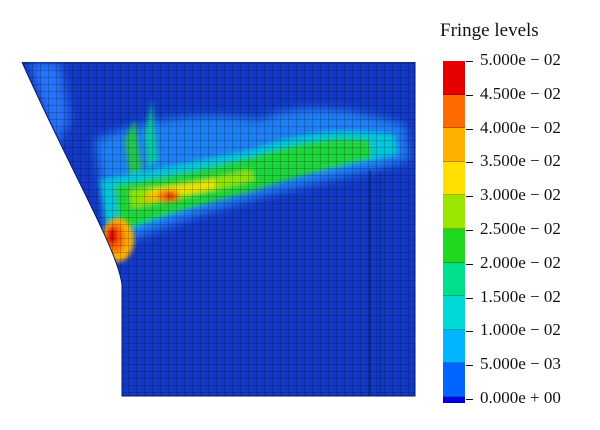 The height and width of the screenshot is (430, 600). What do you see at coordinates (520, 364) in the screenshot?
I see `legend-level-label: 5.000e − 03` at bounding box center [520, 364].